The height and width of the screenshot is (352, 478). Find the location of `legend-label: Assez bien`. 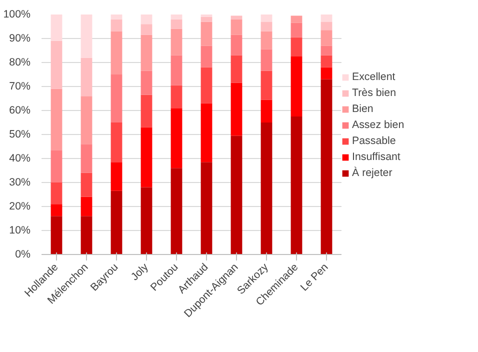

legend-label: Assez bien is located at coordinates (378, 125).